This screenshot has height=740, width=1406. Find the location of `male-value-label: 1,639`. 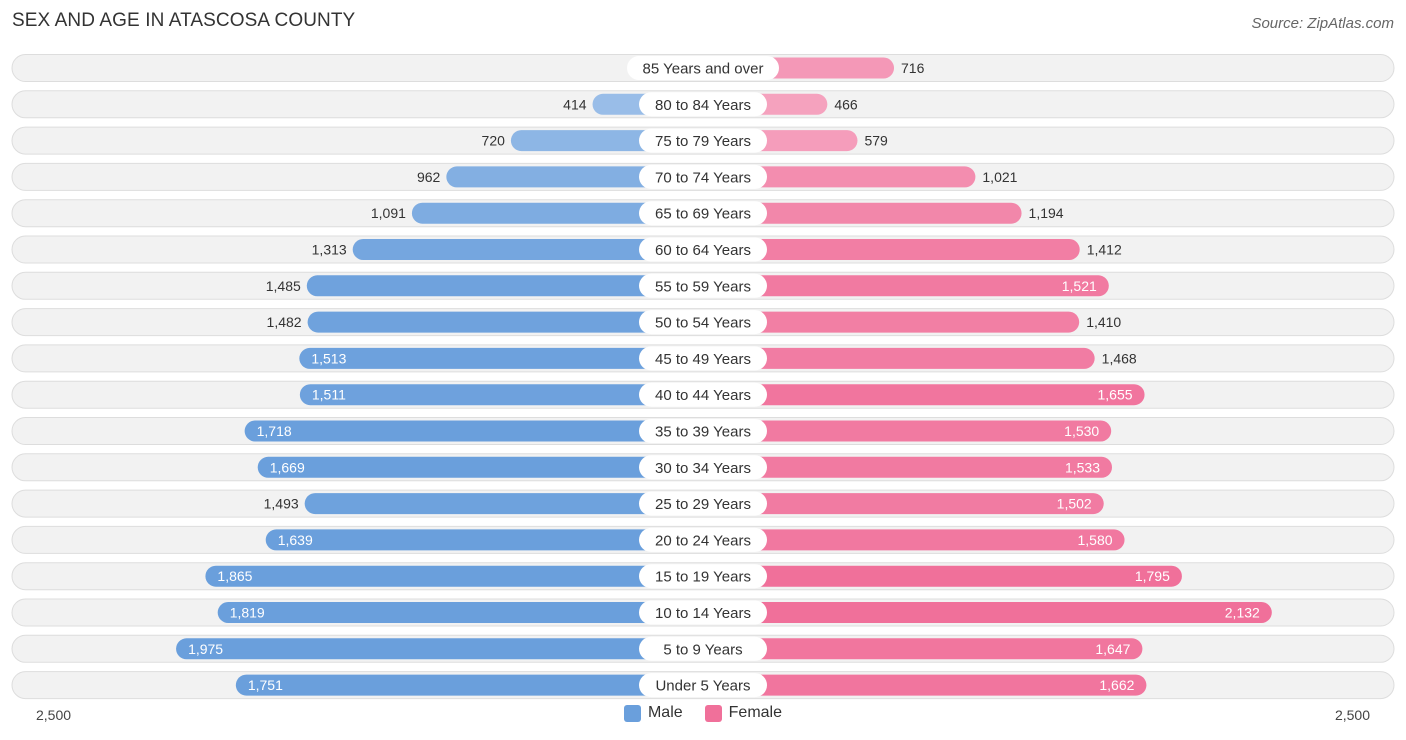

male-value-label: 1,639 is located at coordinates (295, 540).